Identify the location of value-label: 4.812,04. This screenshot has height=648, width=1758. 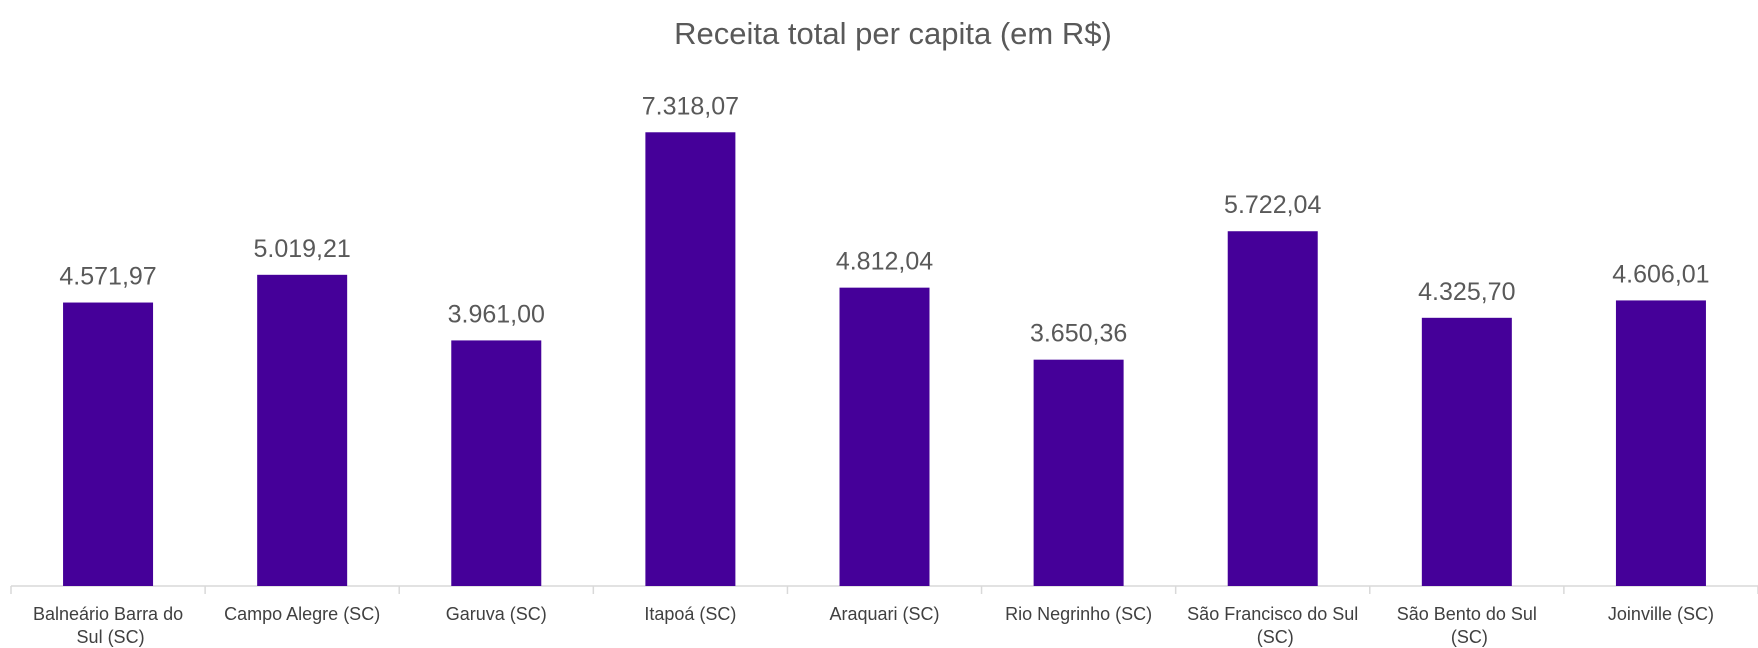
(884, 262).